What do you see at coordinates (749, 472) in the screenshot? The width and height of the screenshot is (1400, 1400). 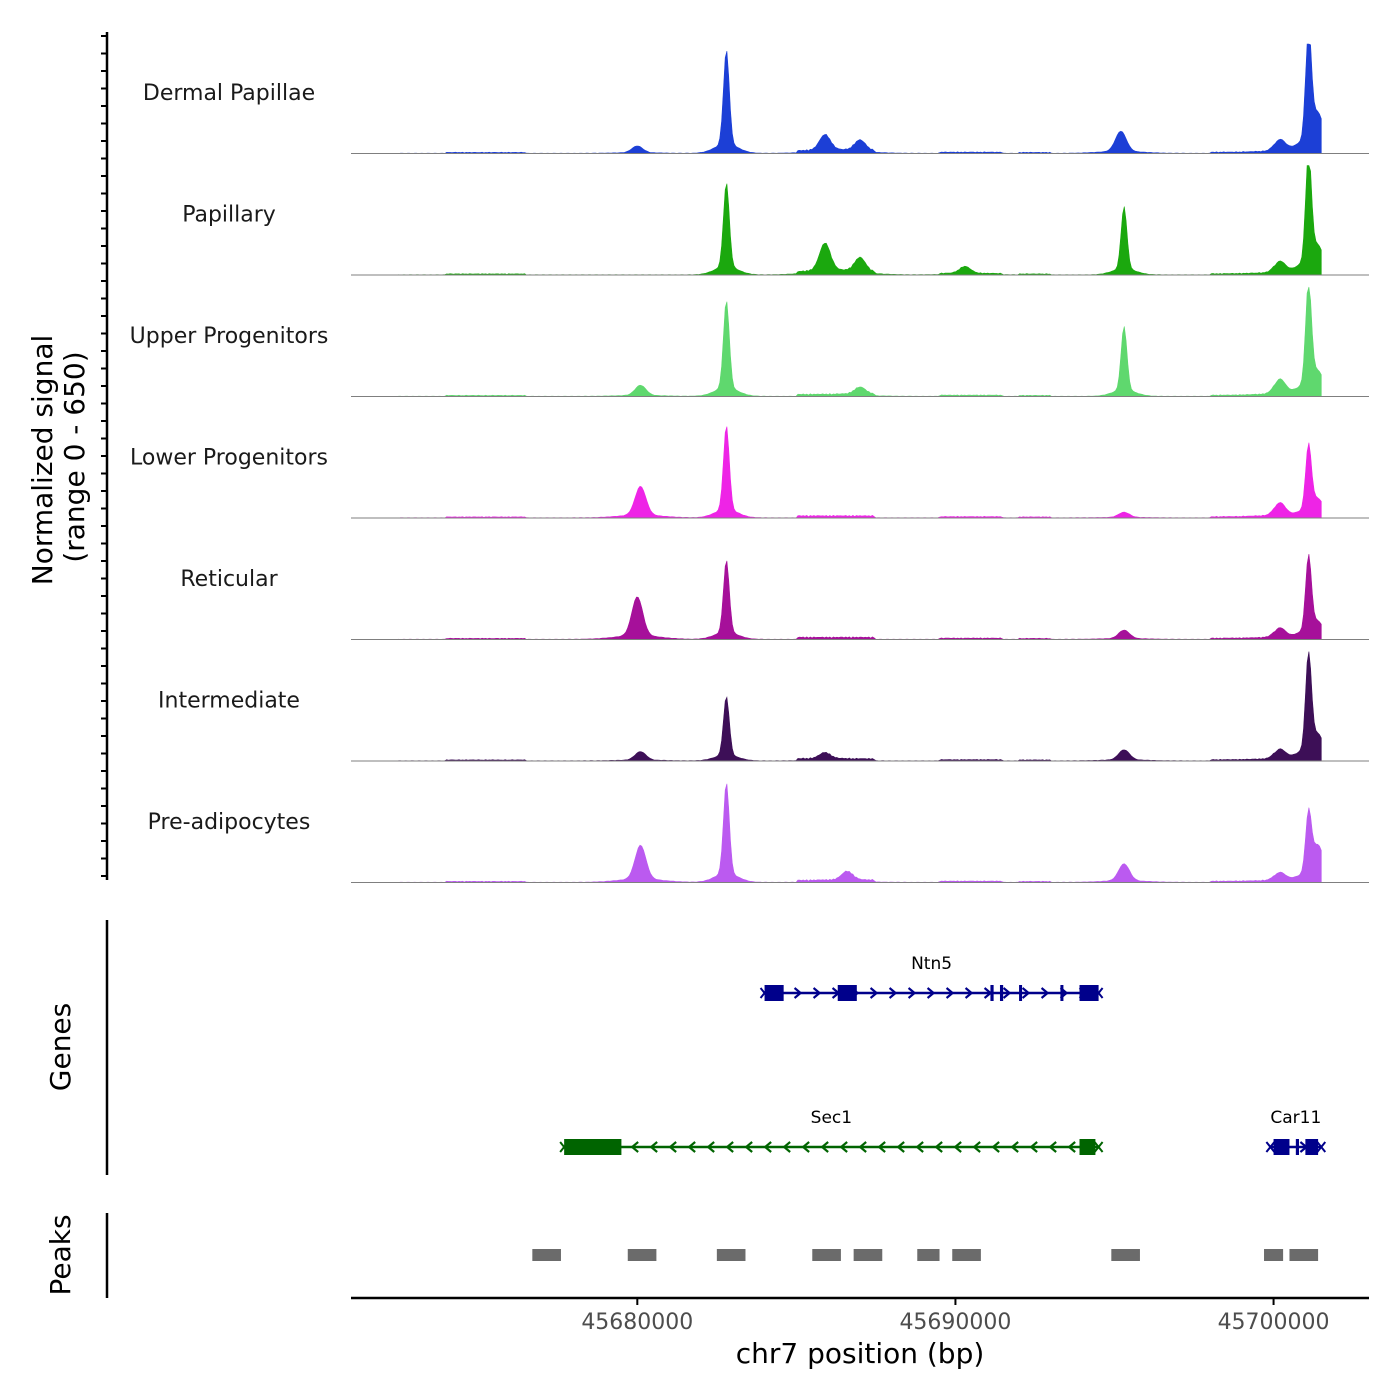 I see `track-lower-progenitors: Lower Progenitors` at bounding box center [749, 472].